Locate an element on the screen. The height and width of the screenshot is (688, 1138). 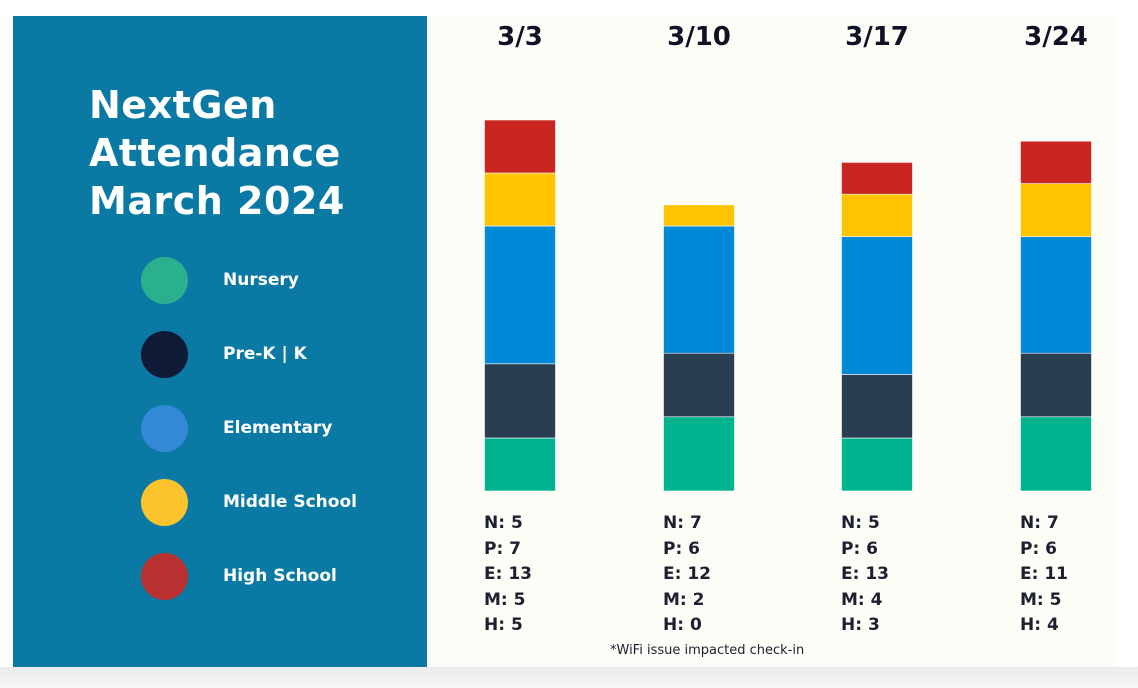
stat-elementary-3: E: 13 is located at coordinates (865, 574).